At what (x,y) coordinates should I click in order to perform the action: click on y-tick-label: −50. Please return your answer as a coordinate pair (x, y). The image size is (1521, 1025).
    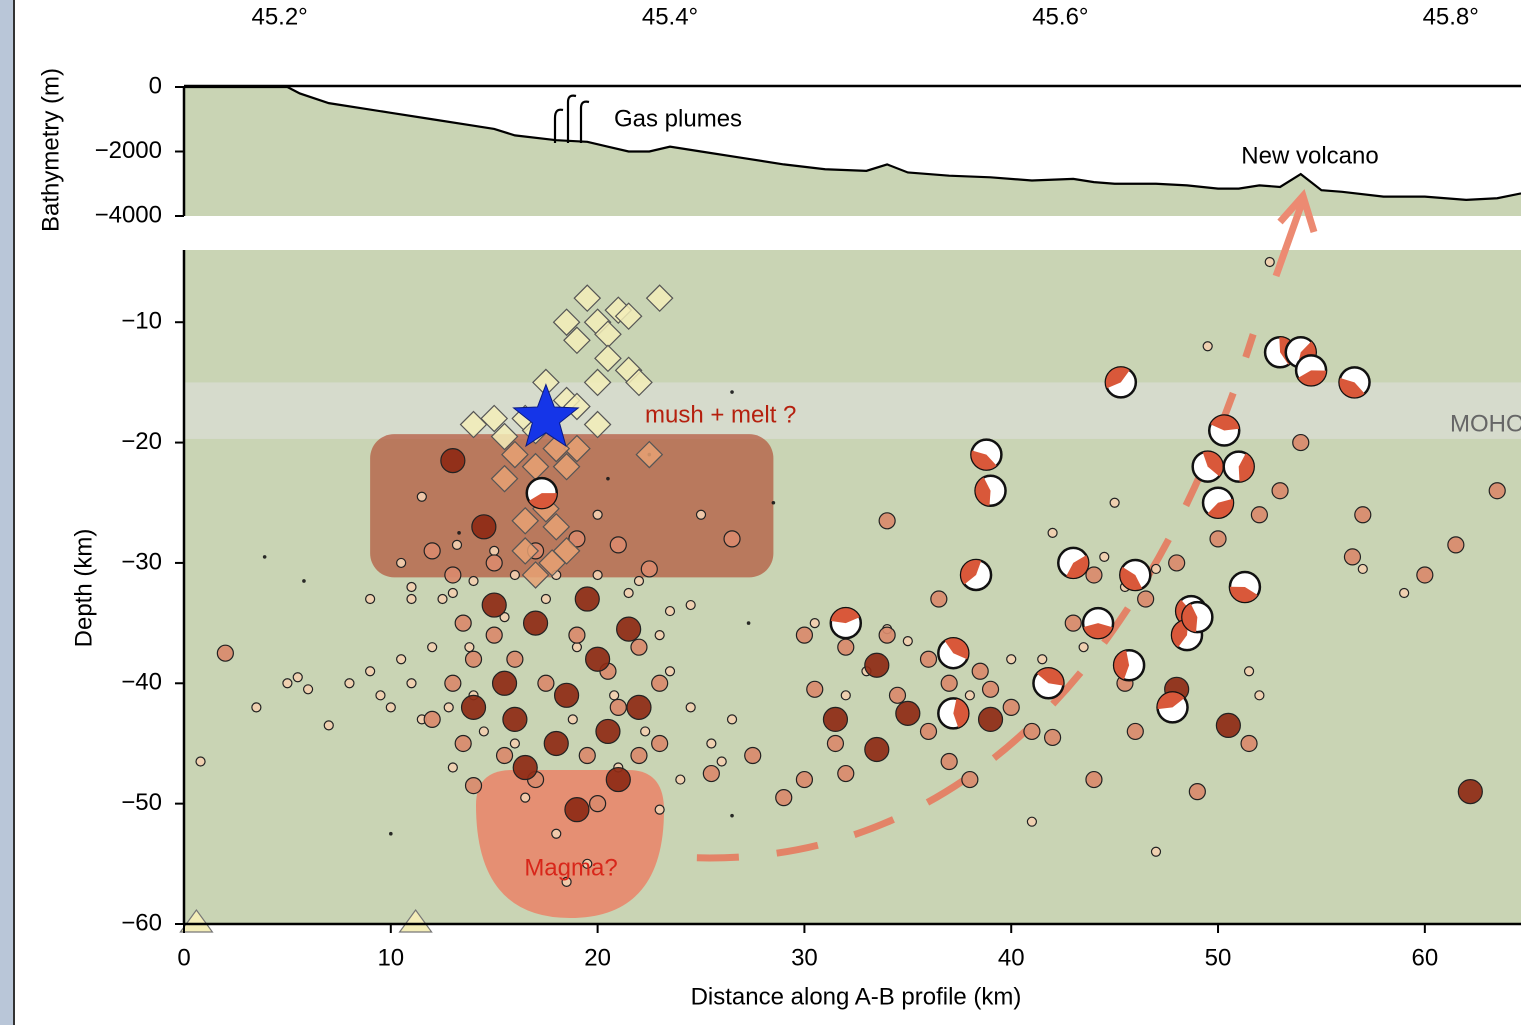
    Looking at the image, I should click on (141, 802).